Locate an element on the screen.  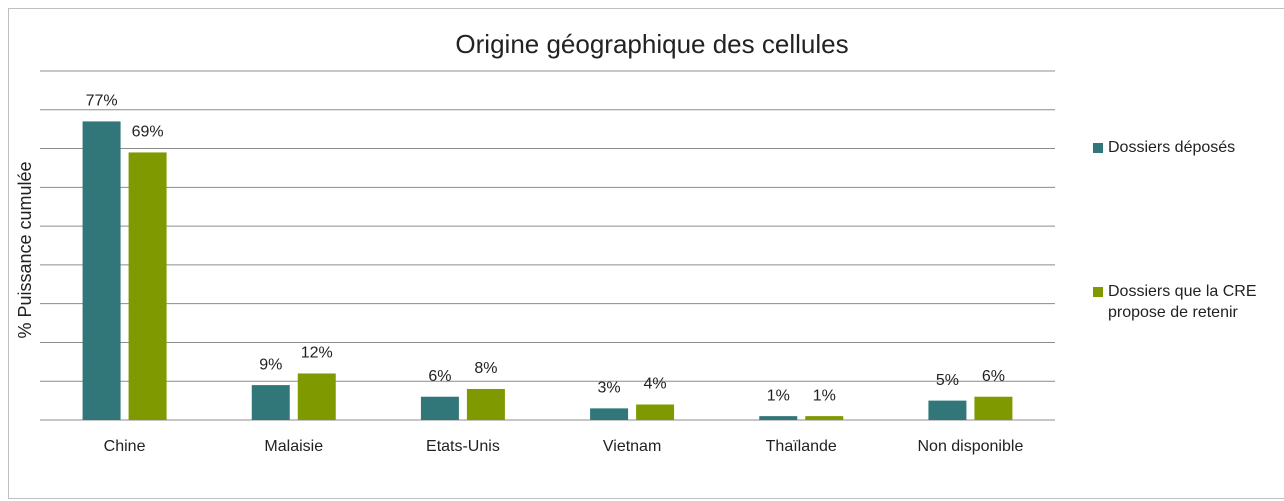
legend-label: Dossiers déposés is located at coordinates (1172, 147).